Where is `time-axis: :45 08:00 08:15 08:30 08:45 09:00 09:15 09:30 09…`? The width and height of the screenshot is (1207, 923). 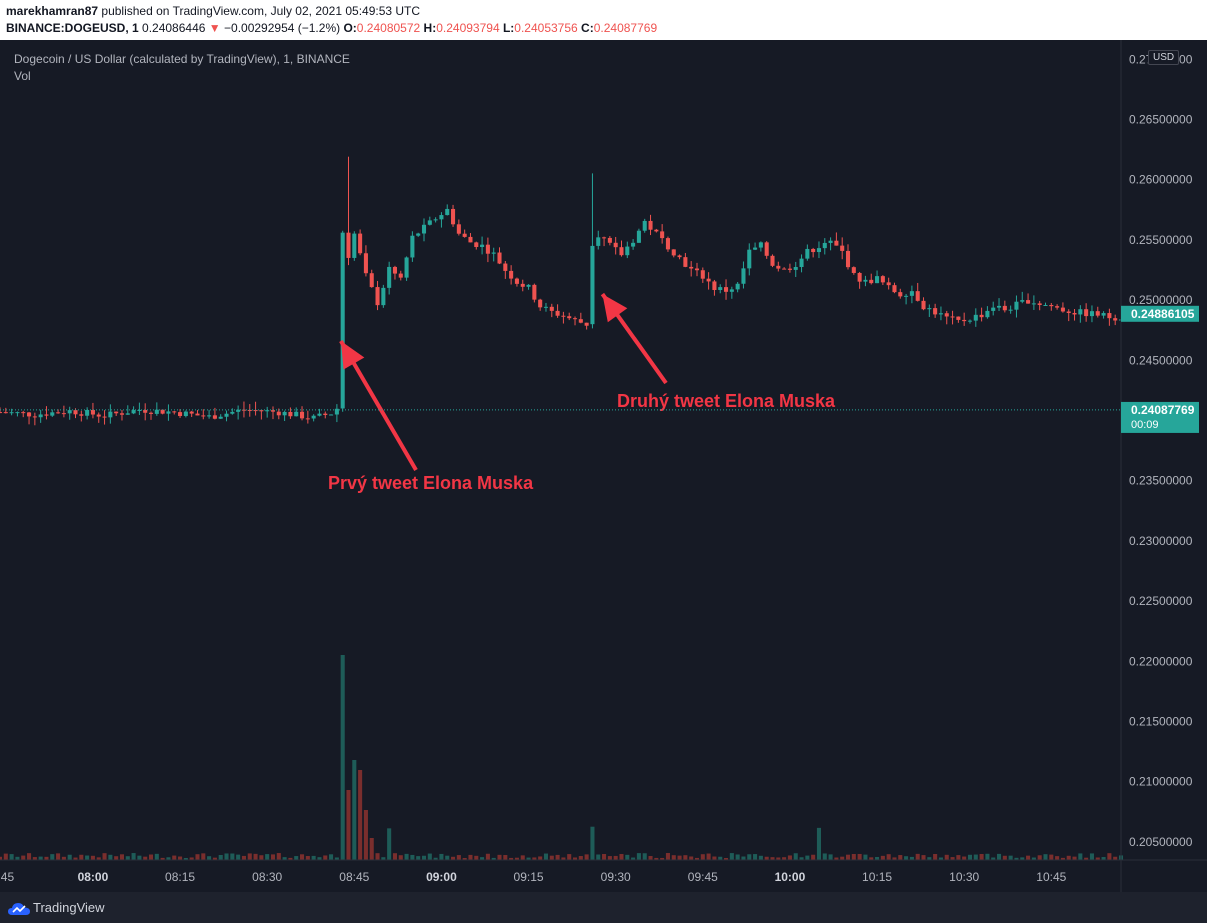
time-axis: :45 08:00 08:15 08:30 08:45 09:00 09:15 09:30 09… is located at coordinates (533, 877).